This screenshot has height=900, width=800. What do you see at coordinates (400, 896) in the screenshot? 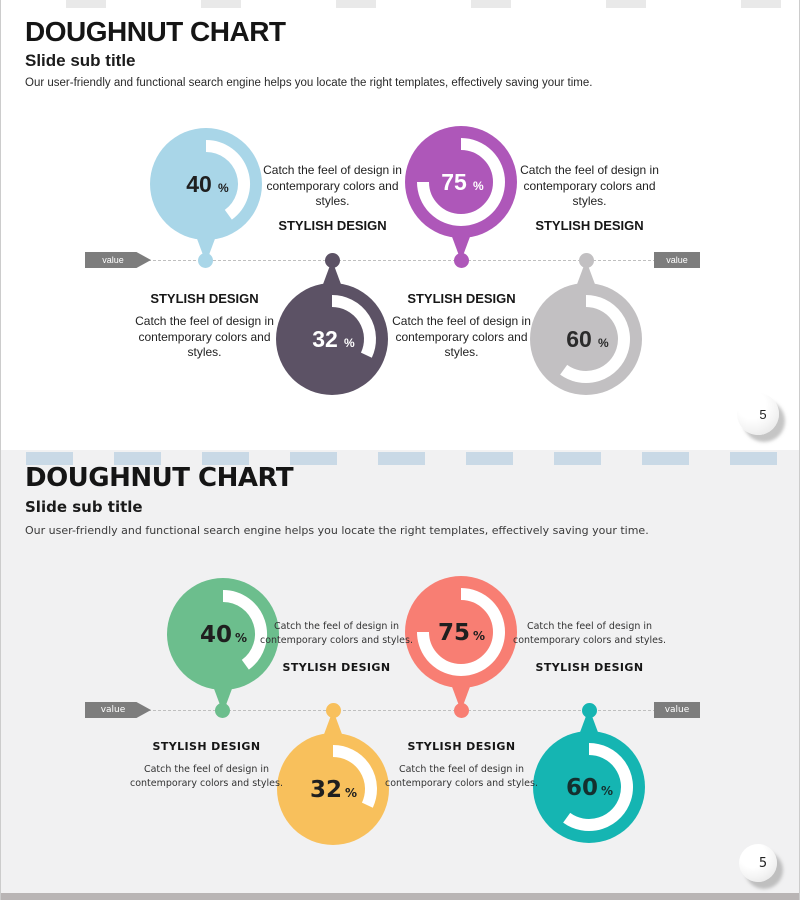
I see `bottom-border-bar` at bounding box center [400, 896].